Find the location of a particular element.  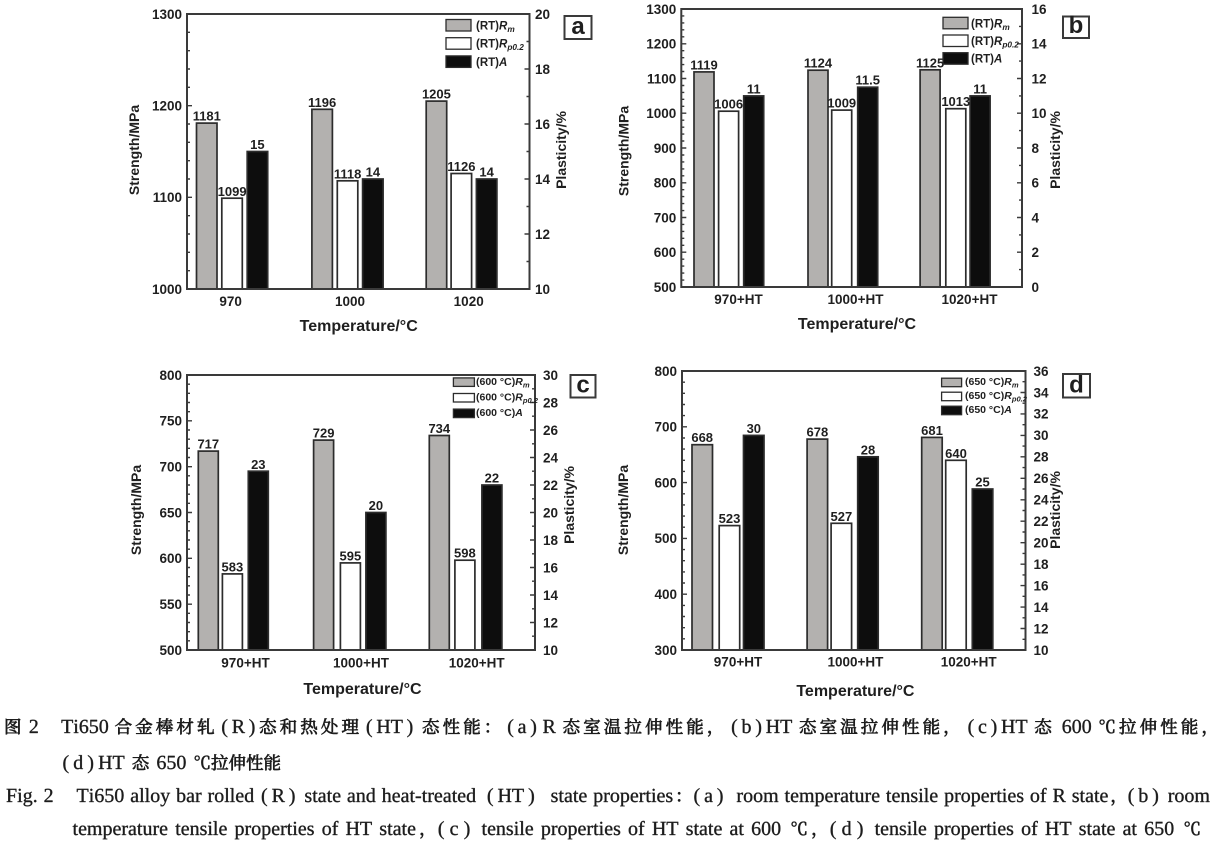

svg-text: 595 is located at coordinates (351, 555).